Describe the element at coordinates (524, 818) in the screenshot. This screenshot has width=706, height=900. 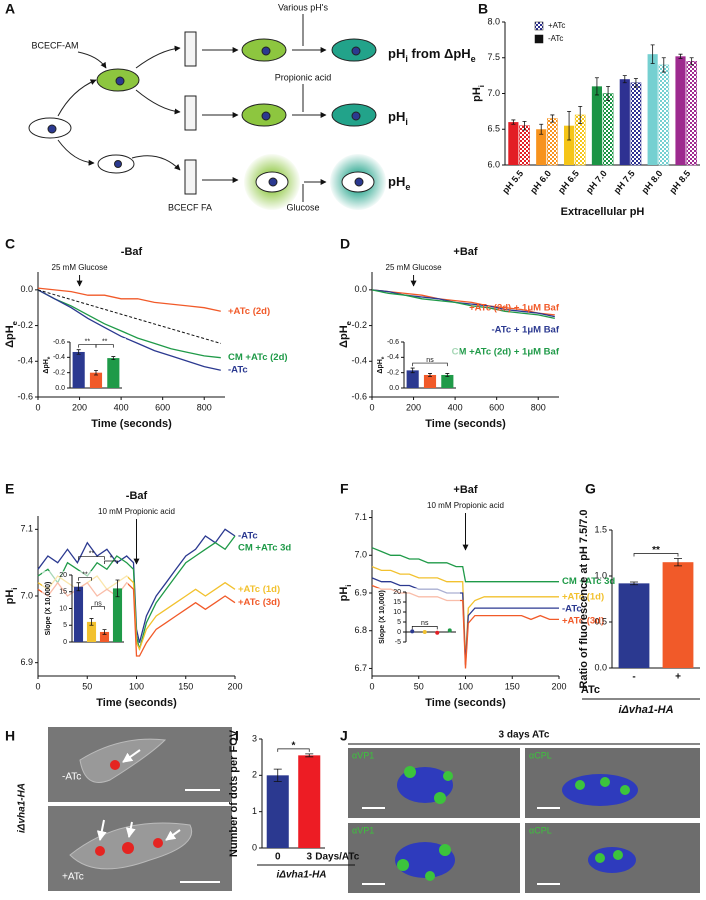
I see `micrographs-j` at that location.